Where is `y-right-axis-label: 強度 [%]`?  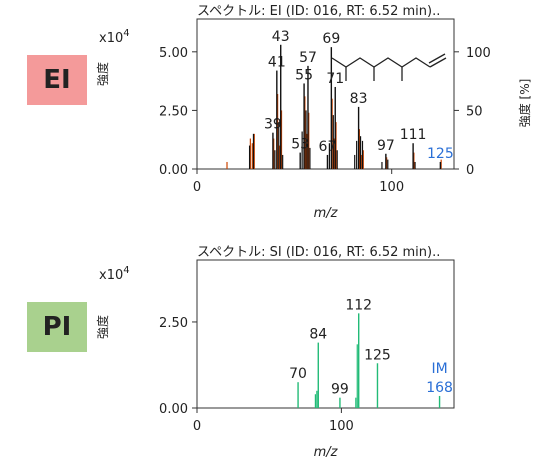 y-right-axis-label: 強度 [%] is located at coordinates (524, 103).